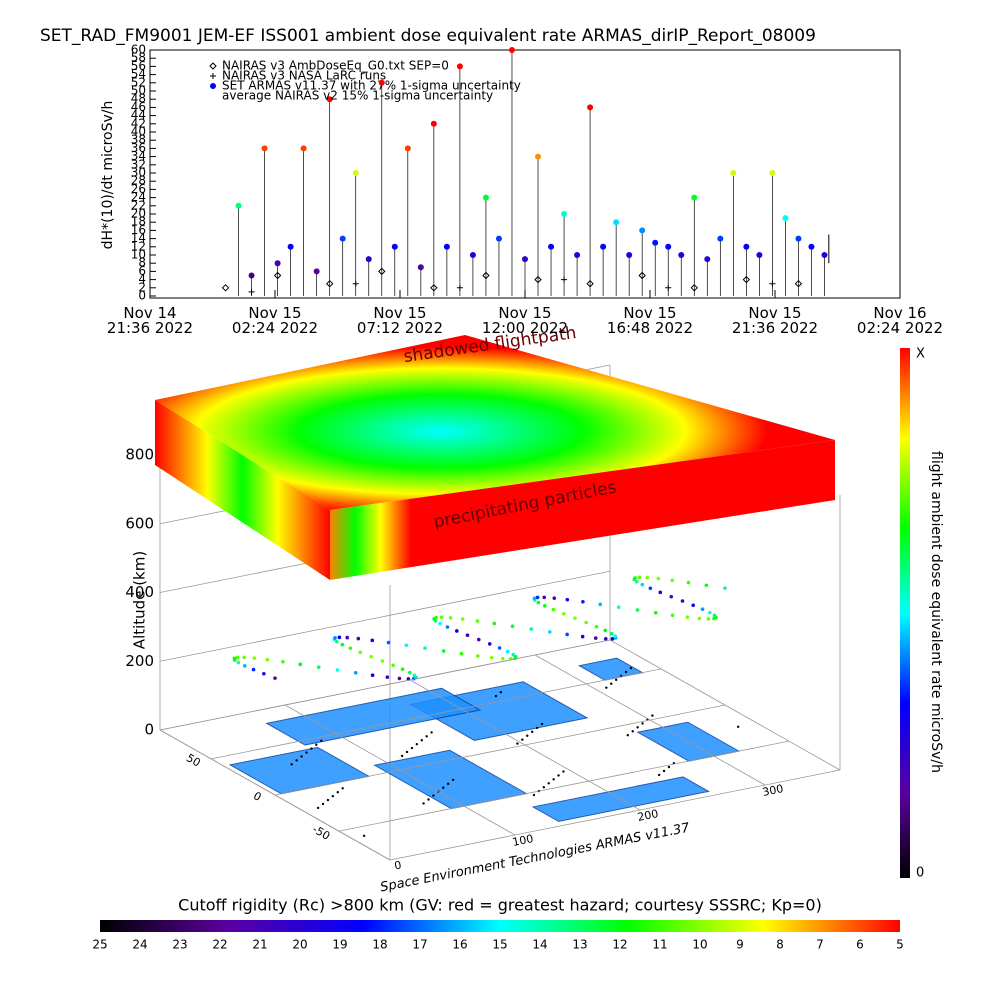  I want to click on z-axis-label: Altitude (km), so click(140, 600).